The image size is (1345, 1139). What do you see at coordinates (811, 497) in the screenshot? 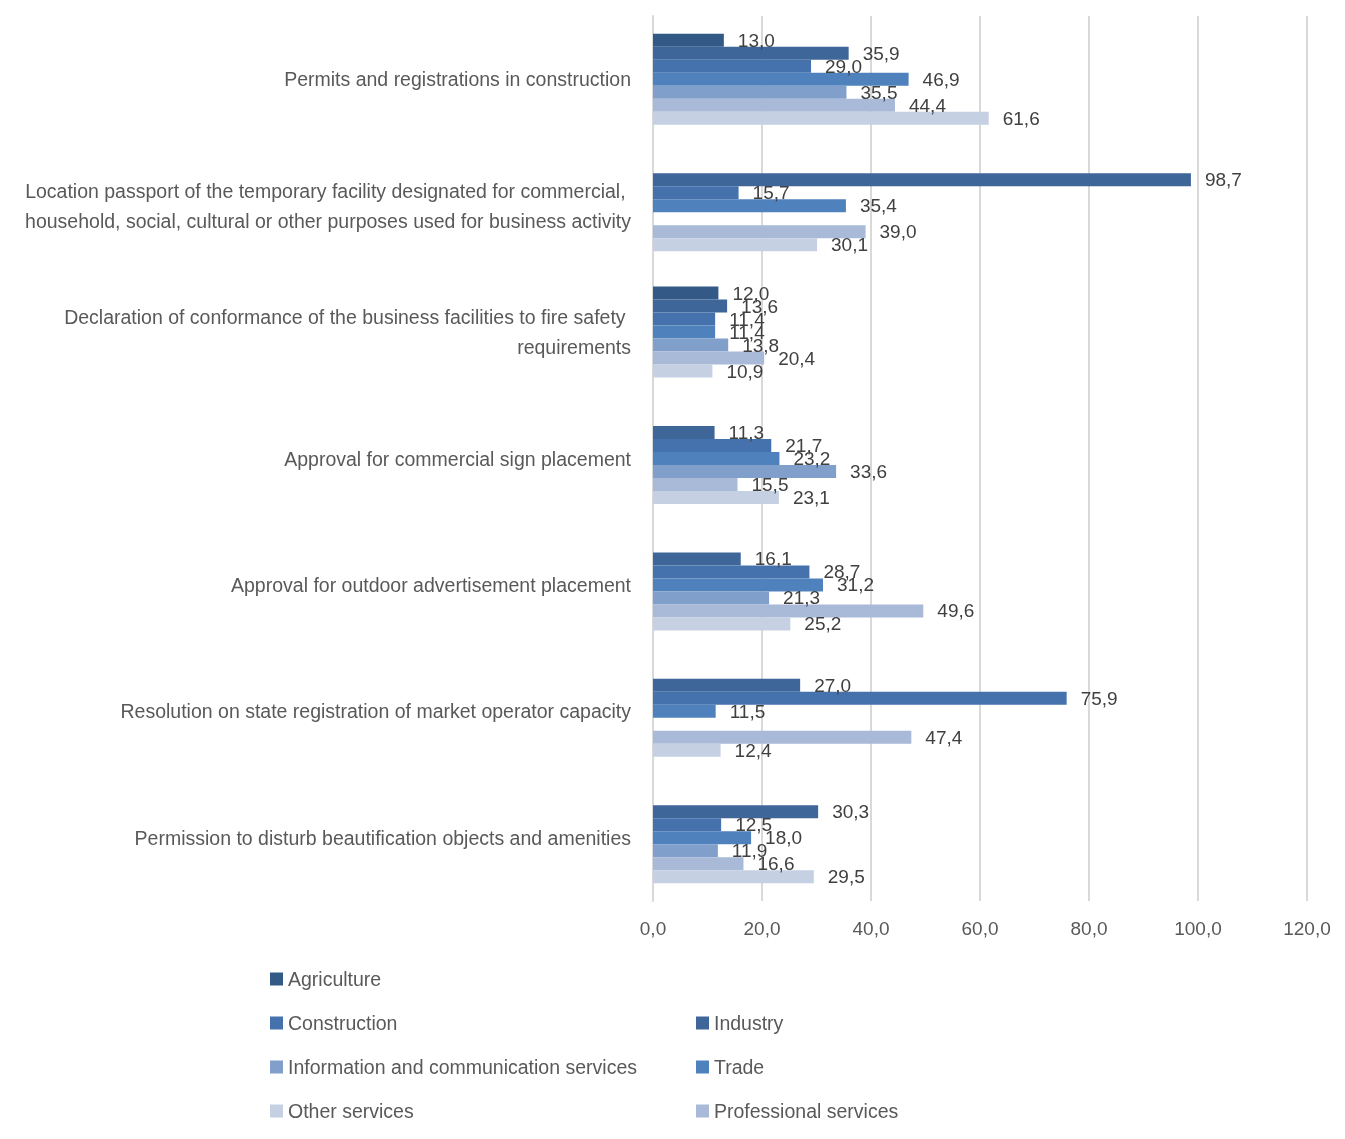
I see `data-label: 23,1` at bounding box center [811, 497].